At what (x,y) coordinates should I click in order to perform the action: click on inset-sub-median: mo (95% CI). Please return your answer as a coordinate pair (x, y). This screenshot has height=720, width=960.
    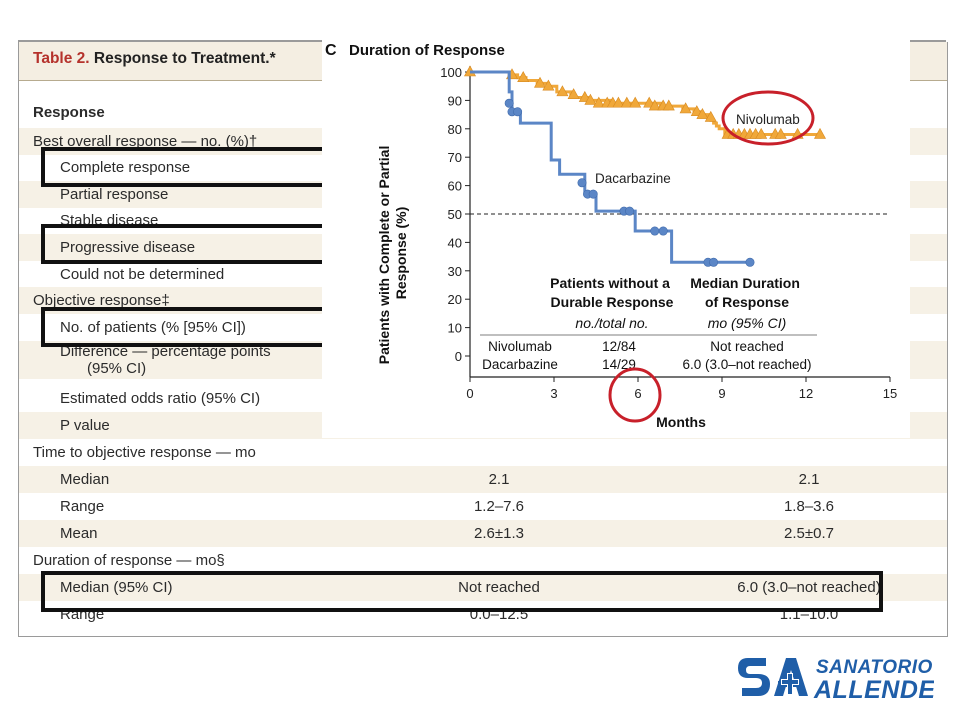
    Looking at the image, I should click on (747, 323).